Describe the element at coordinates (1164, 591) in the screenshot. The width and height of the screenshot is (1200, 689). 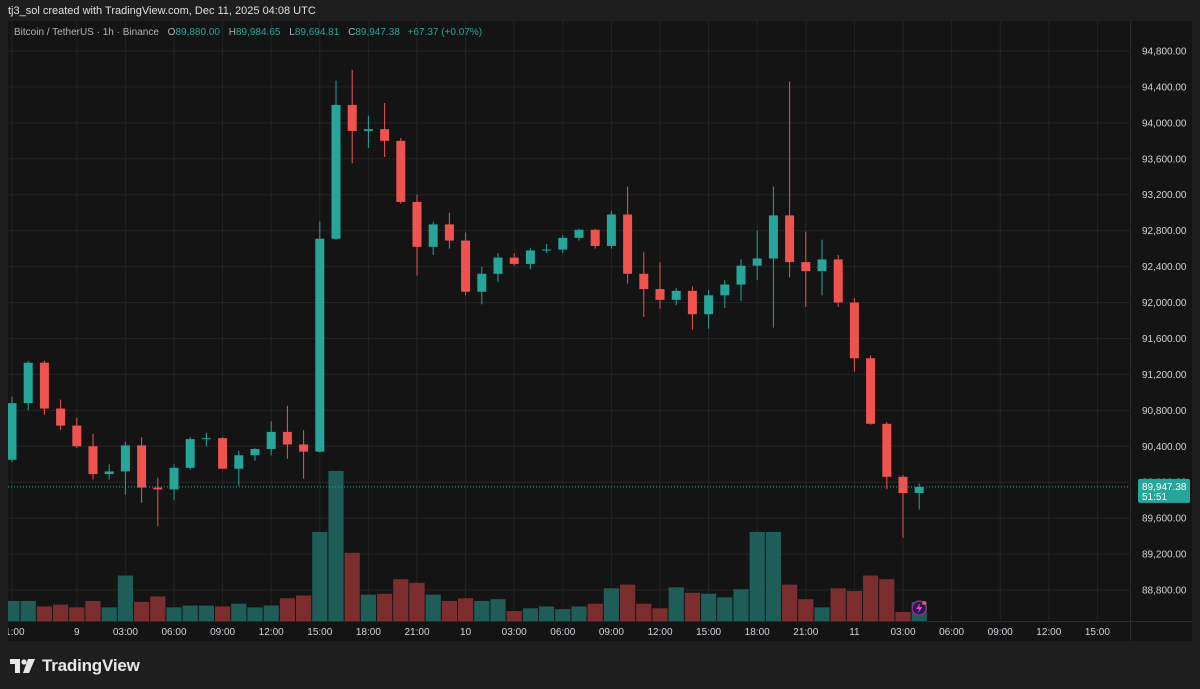
I see `y-tick-label: 88,800.00` at that location.